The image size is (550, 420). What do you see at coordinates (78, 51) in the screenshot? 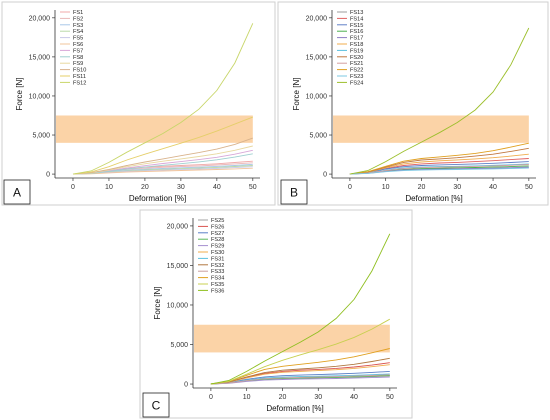
I see `legend-label-fs7: FS7` at bounding box center [78, 51].